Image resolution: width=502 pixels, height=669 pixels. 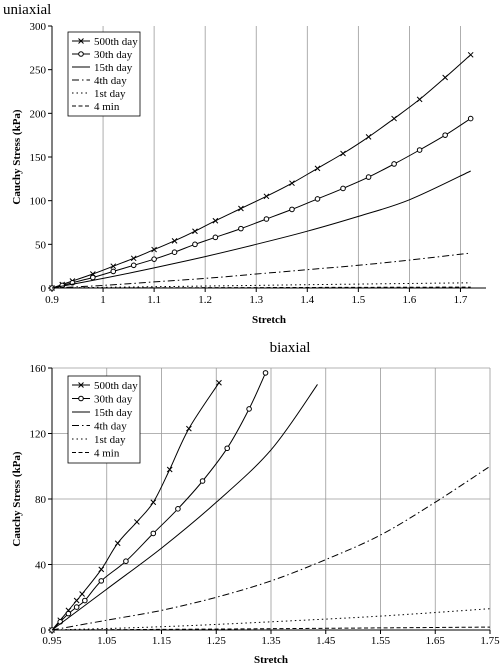 What do you see at coordinates (217, 641) in the screenshot?
I see `x-tick-label: 1.25` at bounding box center [217, 641].